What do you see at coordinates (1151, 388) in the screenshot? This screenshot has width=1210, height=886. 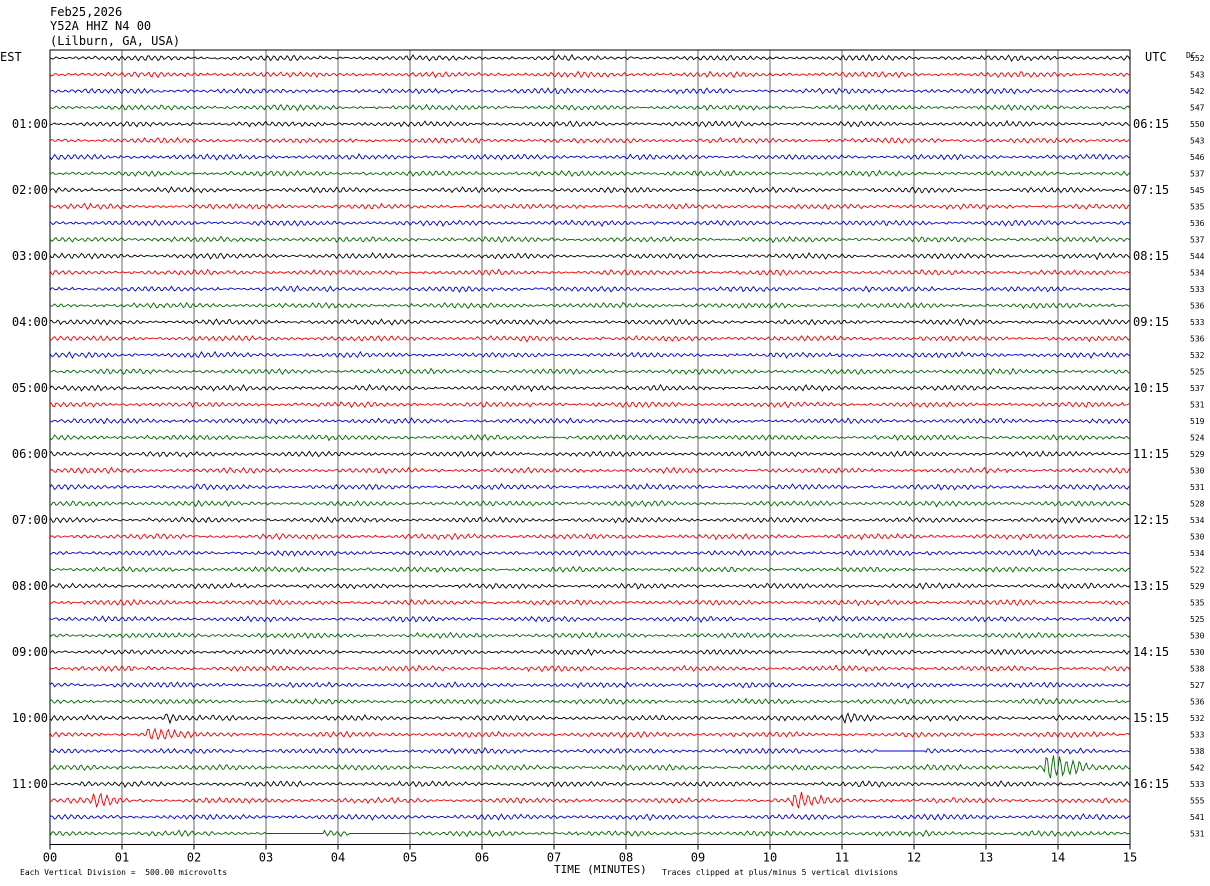 I see `right-hour-label: 10:15` at bounding box center [1151, 388].